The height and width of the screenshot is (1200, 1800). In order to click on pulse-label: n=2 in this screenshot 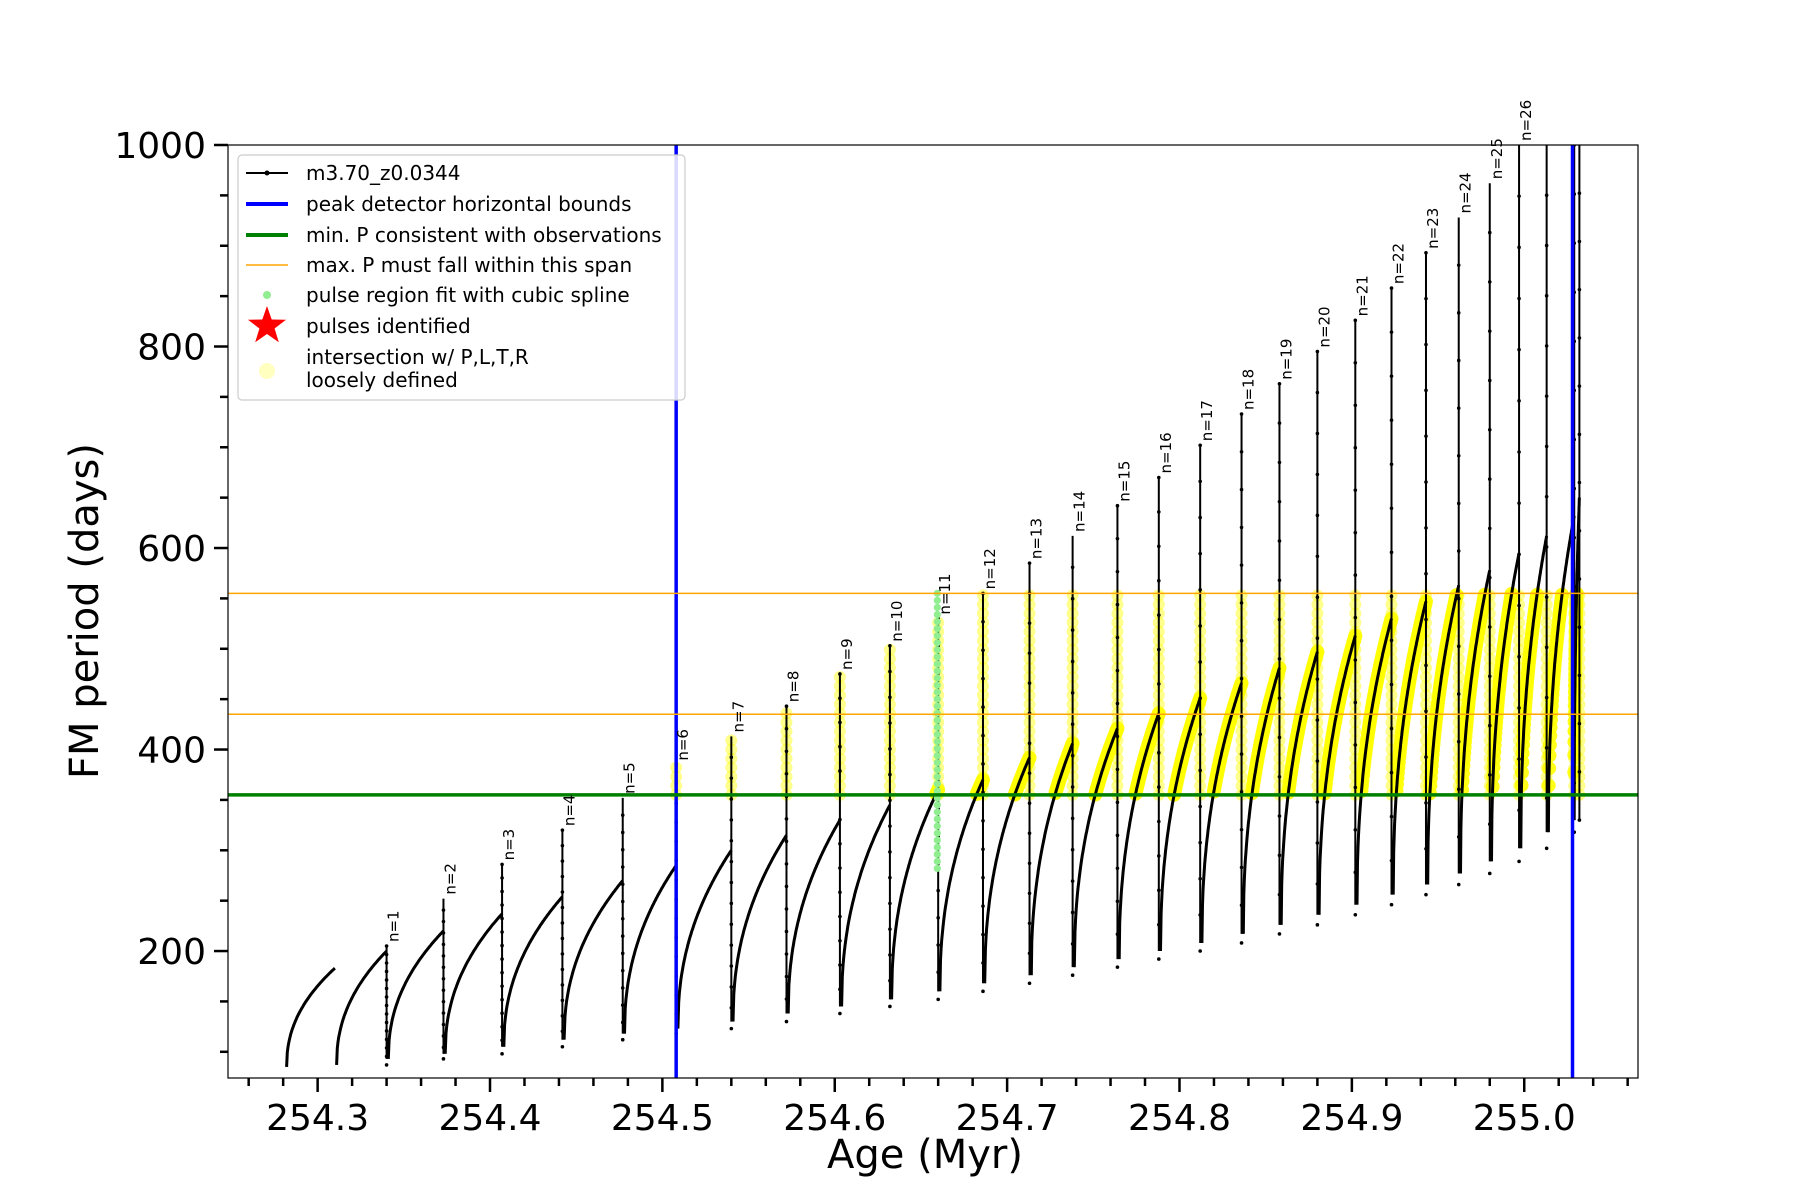, I will do `click(450, 879)`.